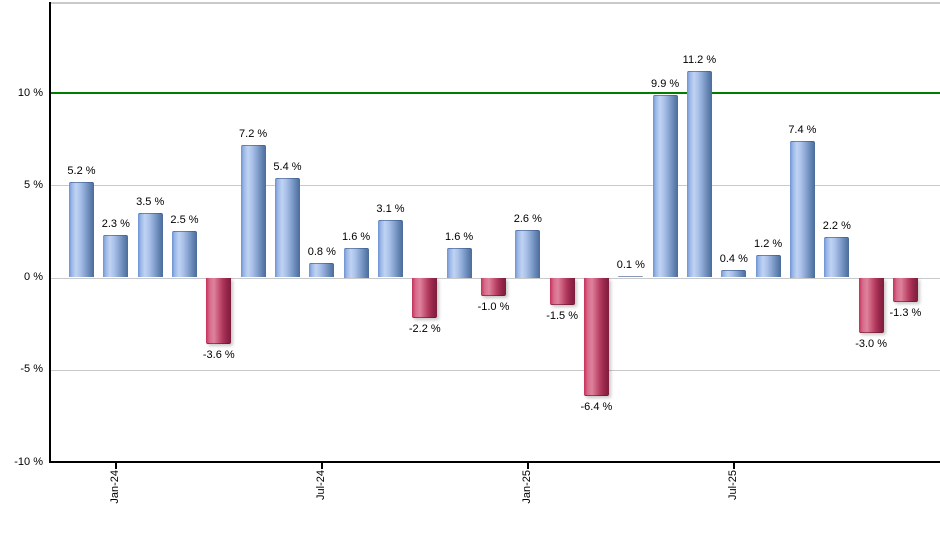  What do you see at coordinates (253, 133) in the screenshot?
I see `bar-value-label: 7.2 %` at bounding box center [253, 133].